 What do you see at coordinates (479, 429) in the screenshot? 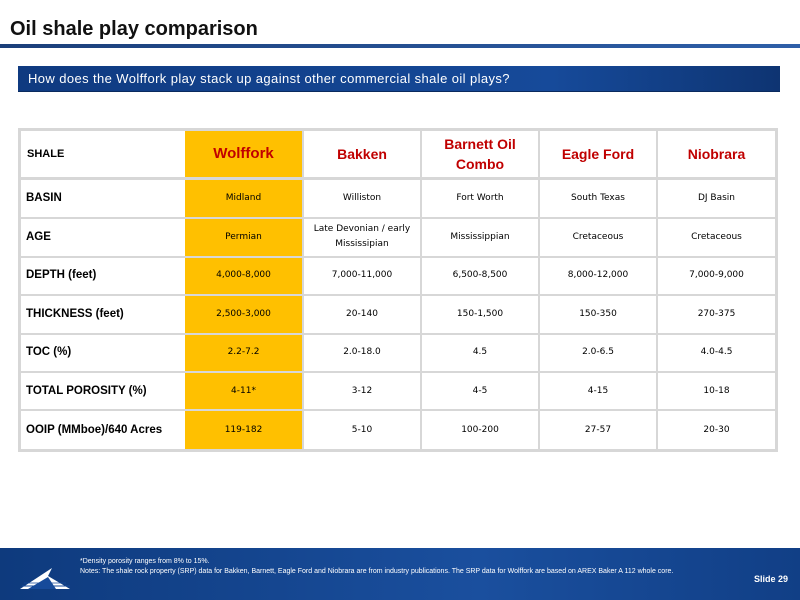
I see `table-cell: 100-200` at bounding box center [479, 429].